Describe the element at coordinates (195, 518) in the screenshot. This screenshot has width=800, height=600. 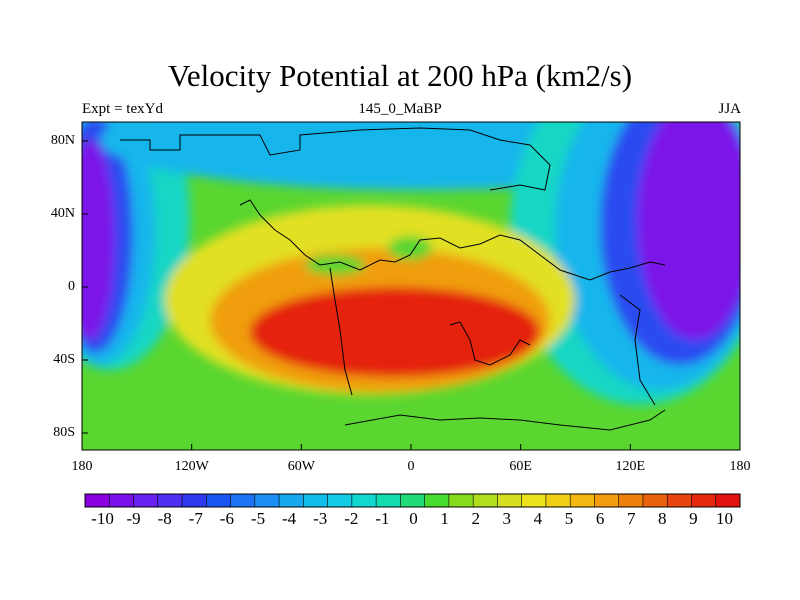
I see `colorbar-label: -7` at that location.